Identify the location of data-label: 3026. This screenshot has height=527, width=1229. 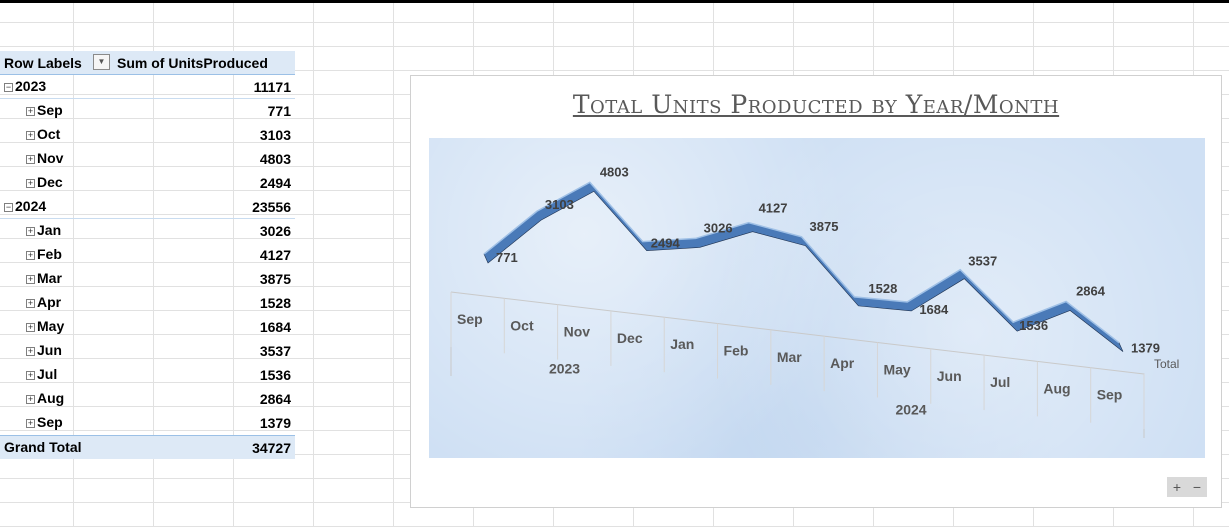
(718, 227).